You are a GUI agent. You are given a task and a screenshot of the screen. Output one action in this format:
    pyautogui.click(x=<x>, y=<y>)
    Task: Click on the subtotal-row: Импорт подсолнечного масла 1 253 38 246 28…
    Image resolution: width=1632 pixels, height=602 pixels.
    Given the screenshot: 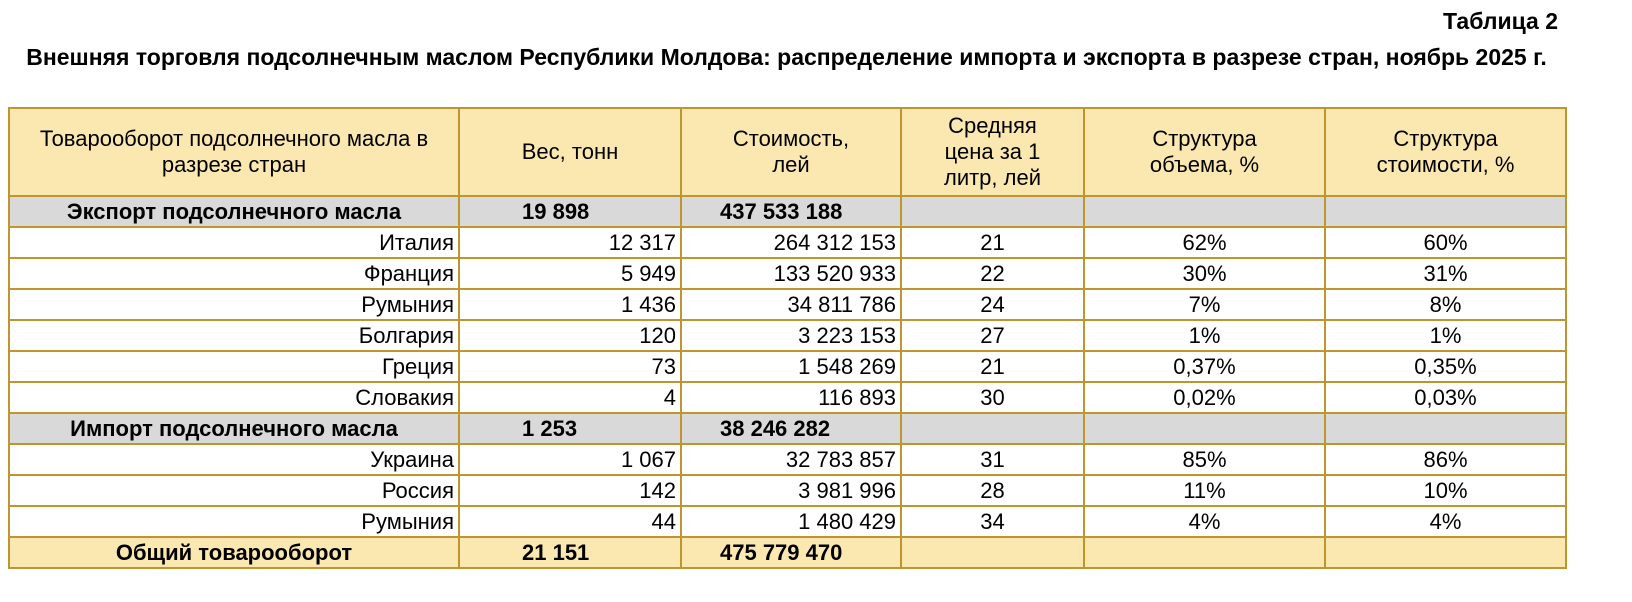 What is the action you would take?
    pyautogui.click(x=787, y=428)
    